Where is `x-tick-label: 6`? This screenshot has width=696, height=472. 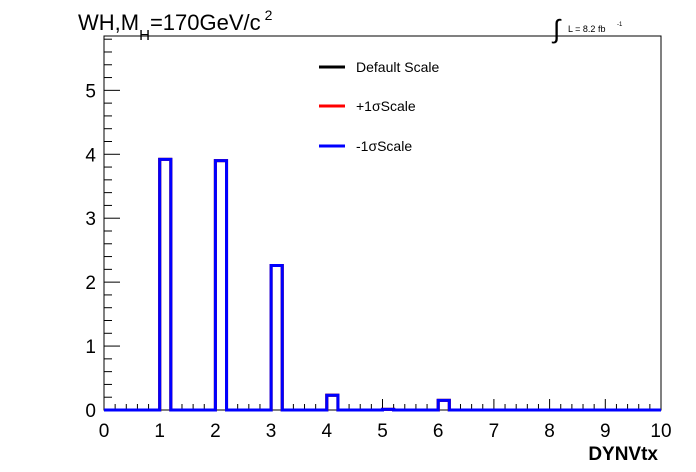
x-tick-label: 6 is located at coordinates (438, 431).